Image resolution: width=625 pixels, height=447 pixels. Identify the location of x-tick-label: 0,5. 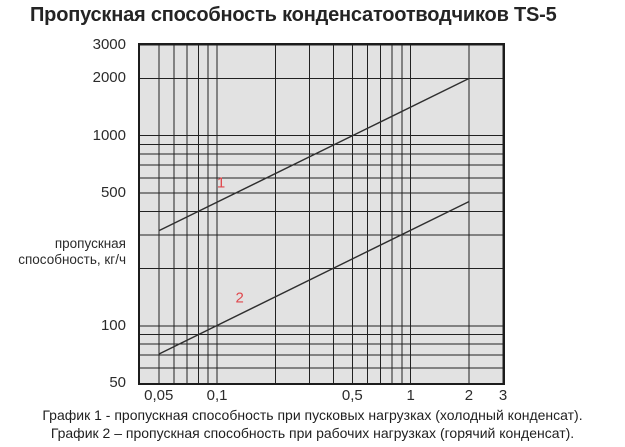
(352, 395).